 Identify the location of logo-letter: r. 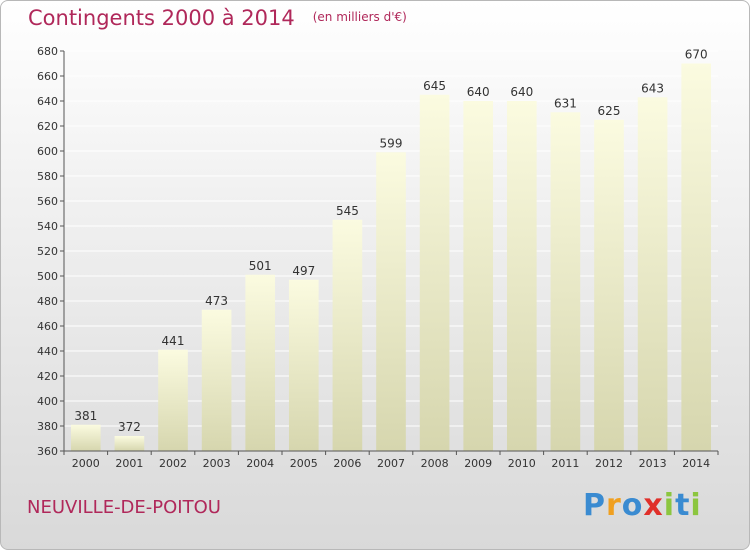
(614, 505).